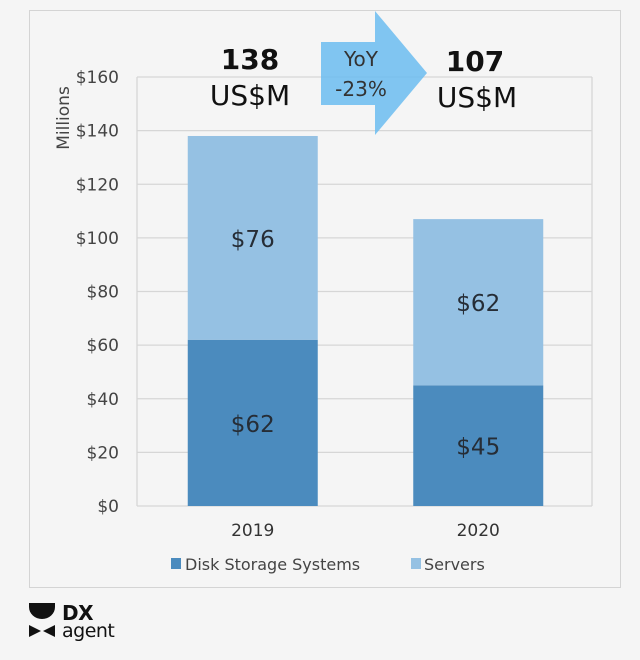  I want to click on dx-agent-logo: DX agent, so click(78, 622).